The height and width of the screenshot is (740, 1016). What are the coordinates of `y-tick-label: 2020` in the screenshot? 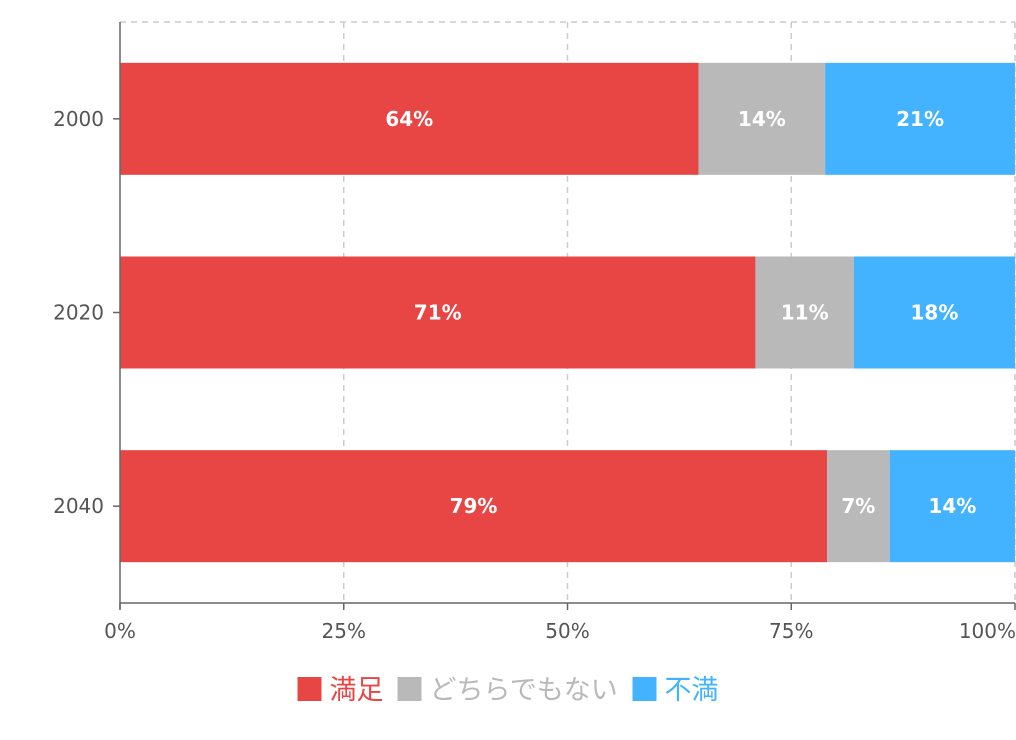 It's located at (78, 313).